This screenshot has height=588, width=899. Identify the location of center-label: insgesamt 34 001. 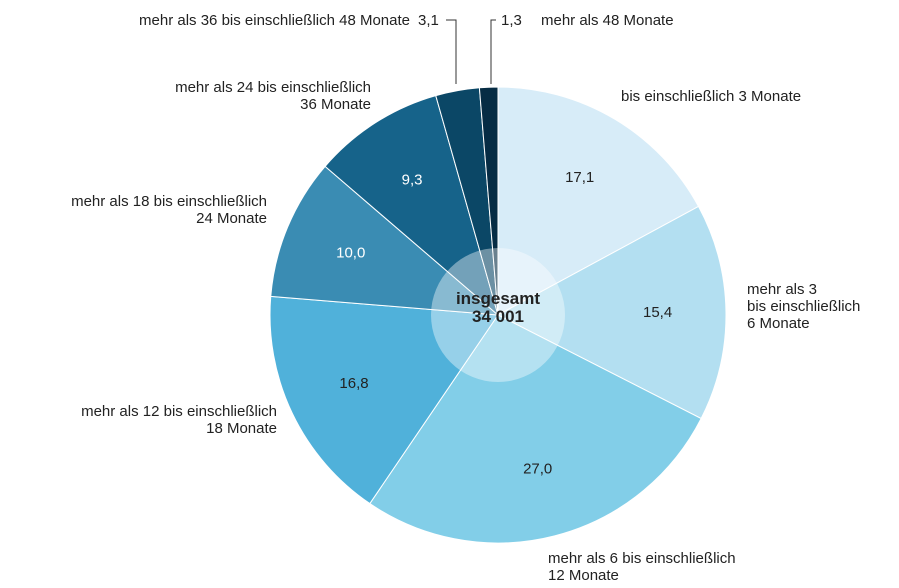
(498, 308).